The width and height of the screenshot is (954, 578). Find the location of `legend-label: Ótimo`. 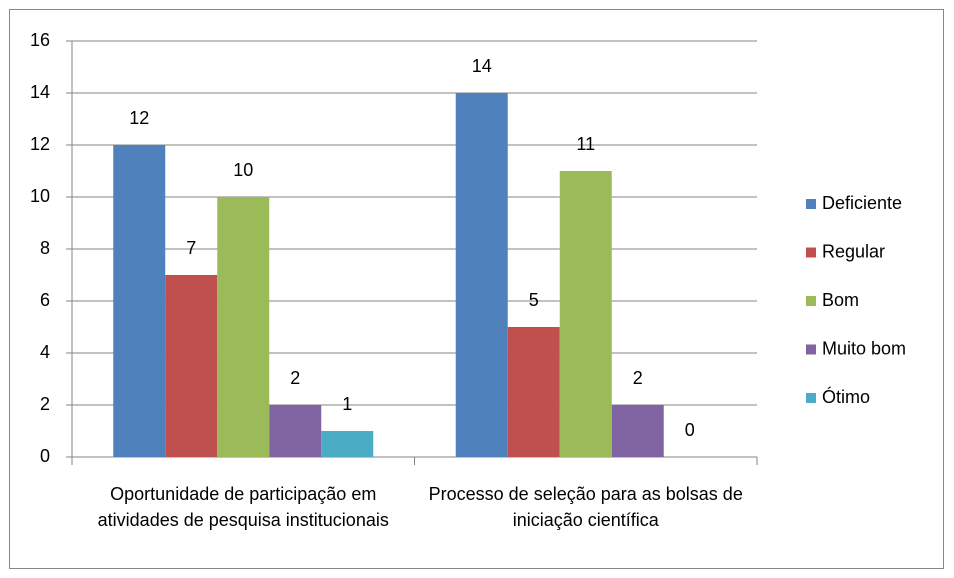

legend-label: Ótimo is located at coordinates (846, 396).